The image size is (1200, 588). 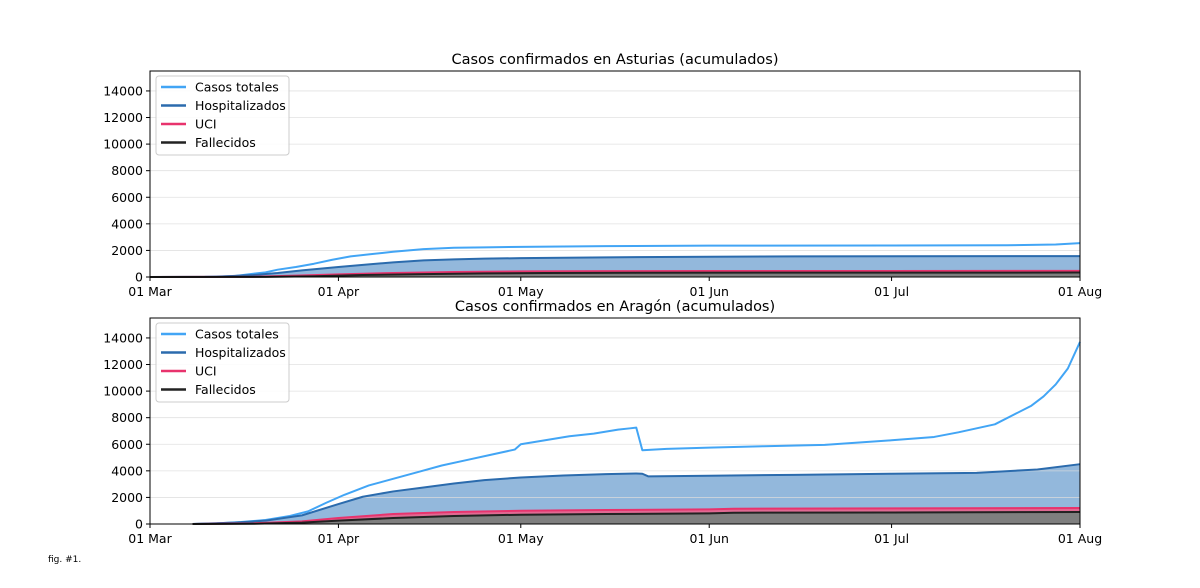 What do you see at coordinates (615, 307) in the screenshot?
I see `chart-title: Casos confirmados en Aragón (acumulados)` at bounding box center [615, 307].